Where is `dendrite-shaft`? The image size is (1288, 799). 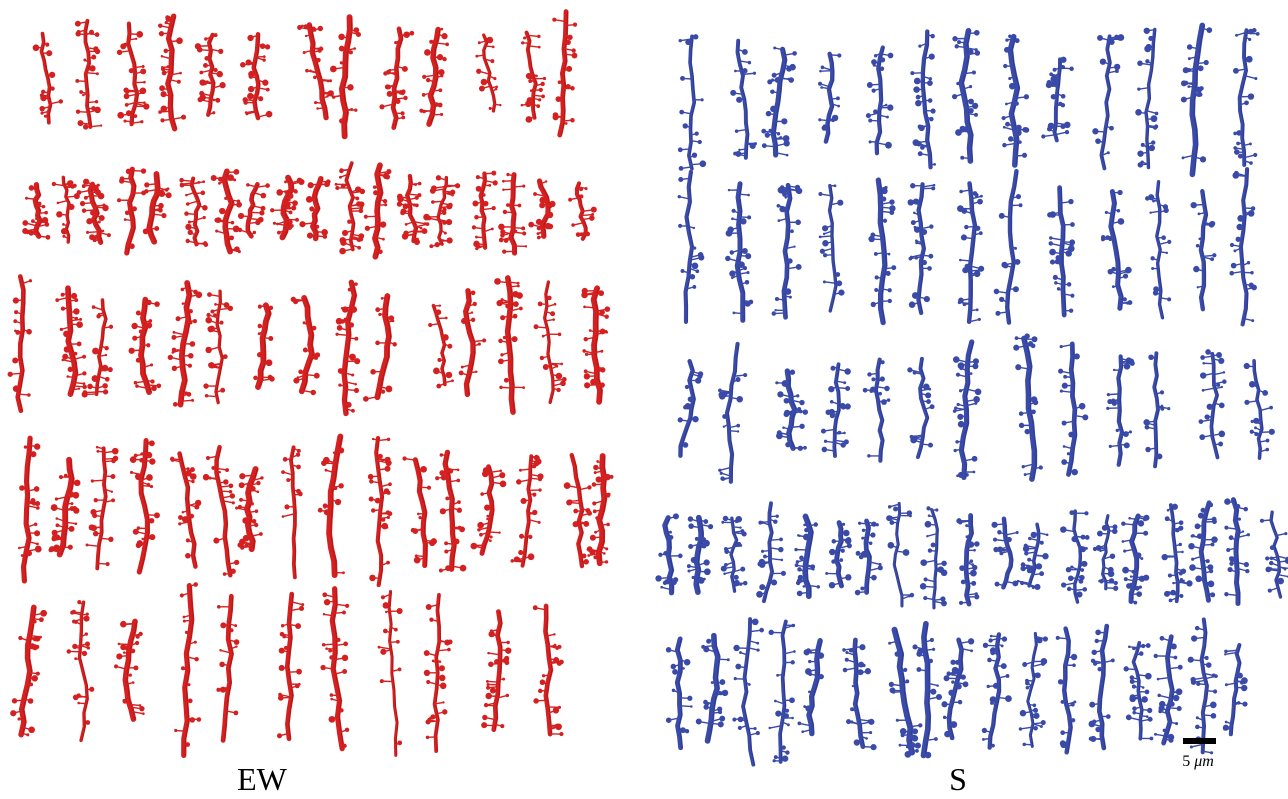 dendrite-shaft is located at coordinates (1105, 102).